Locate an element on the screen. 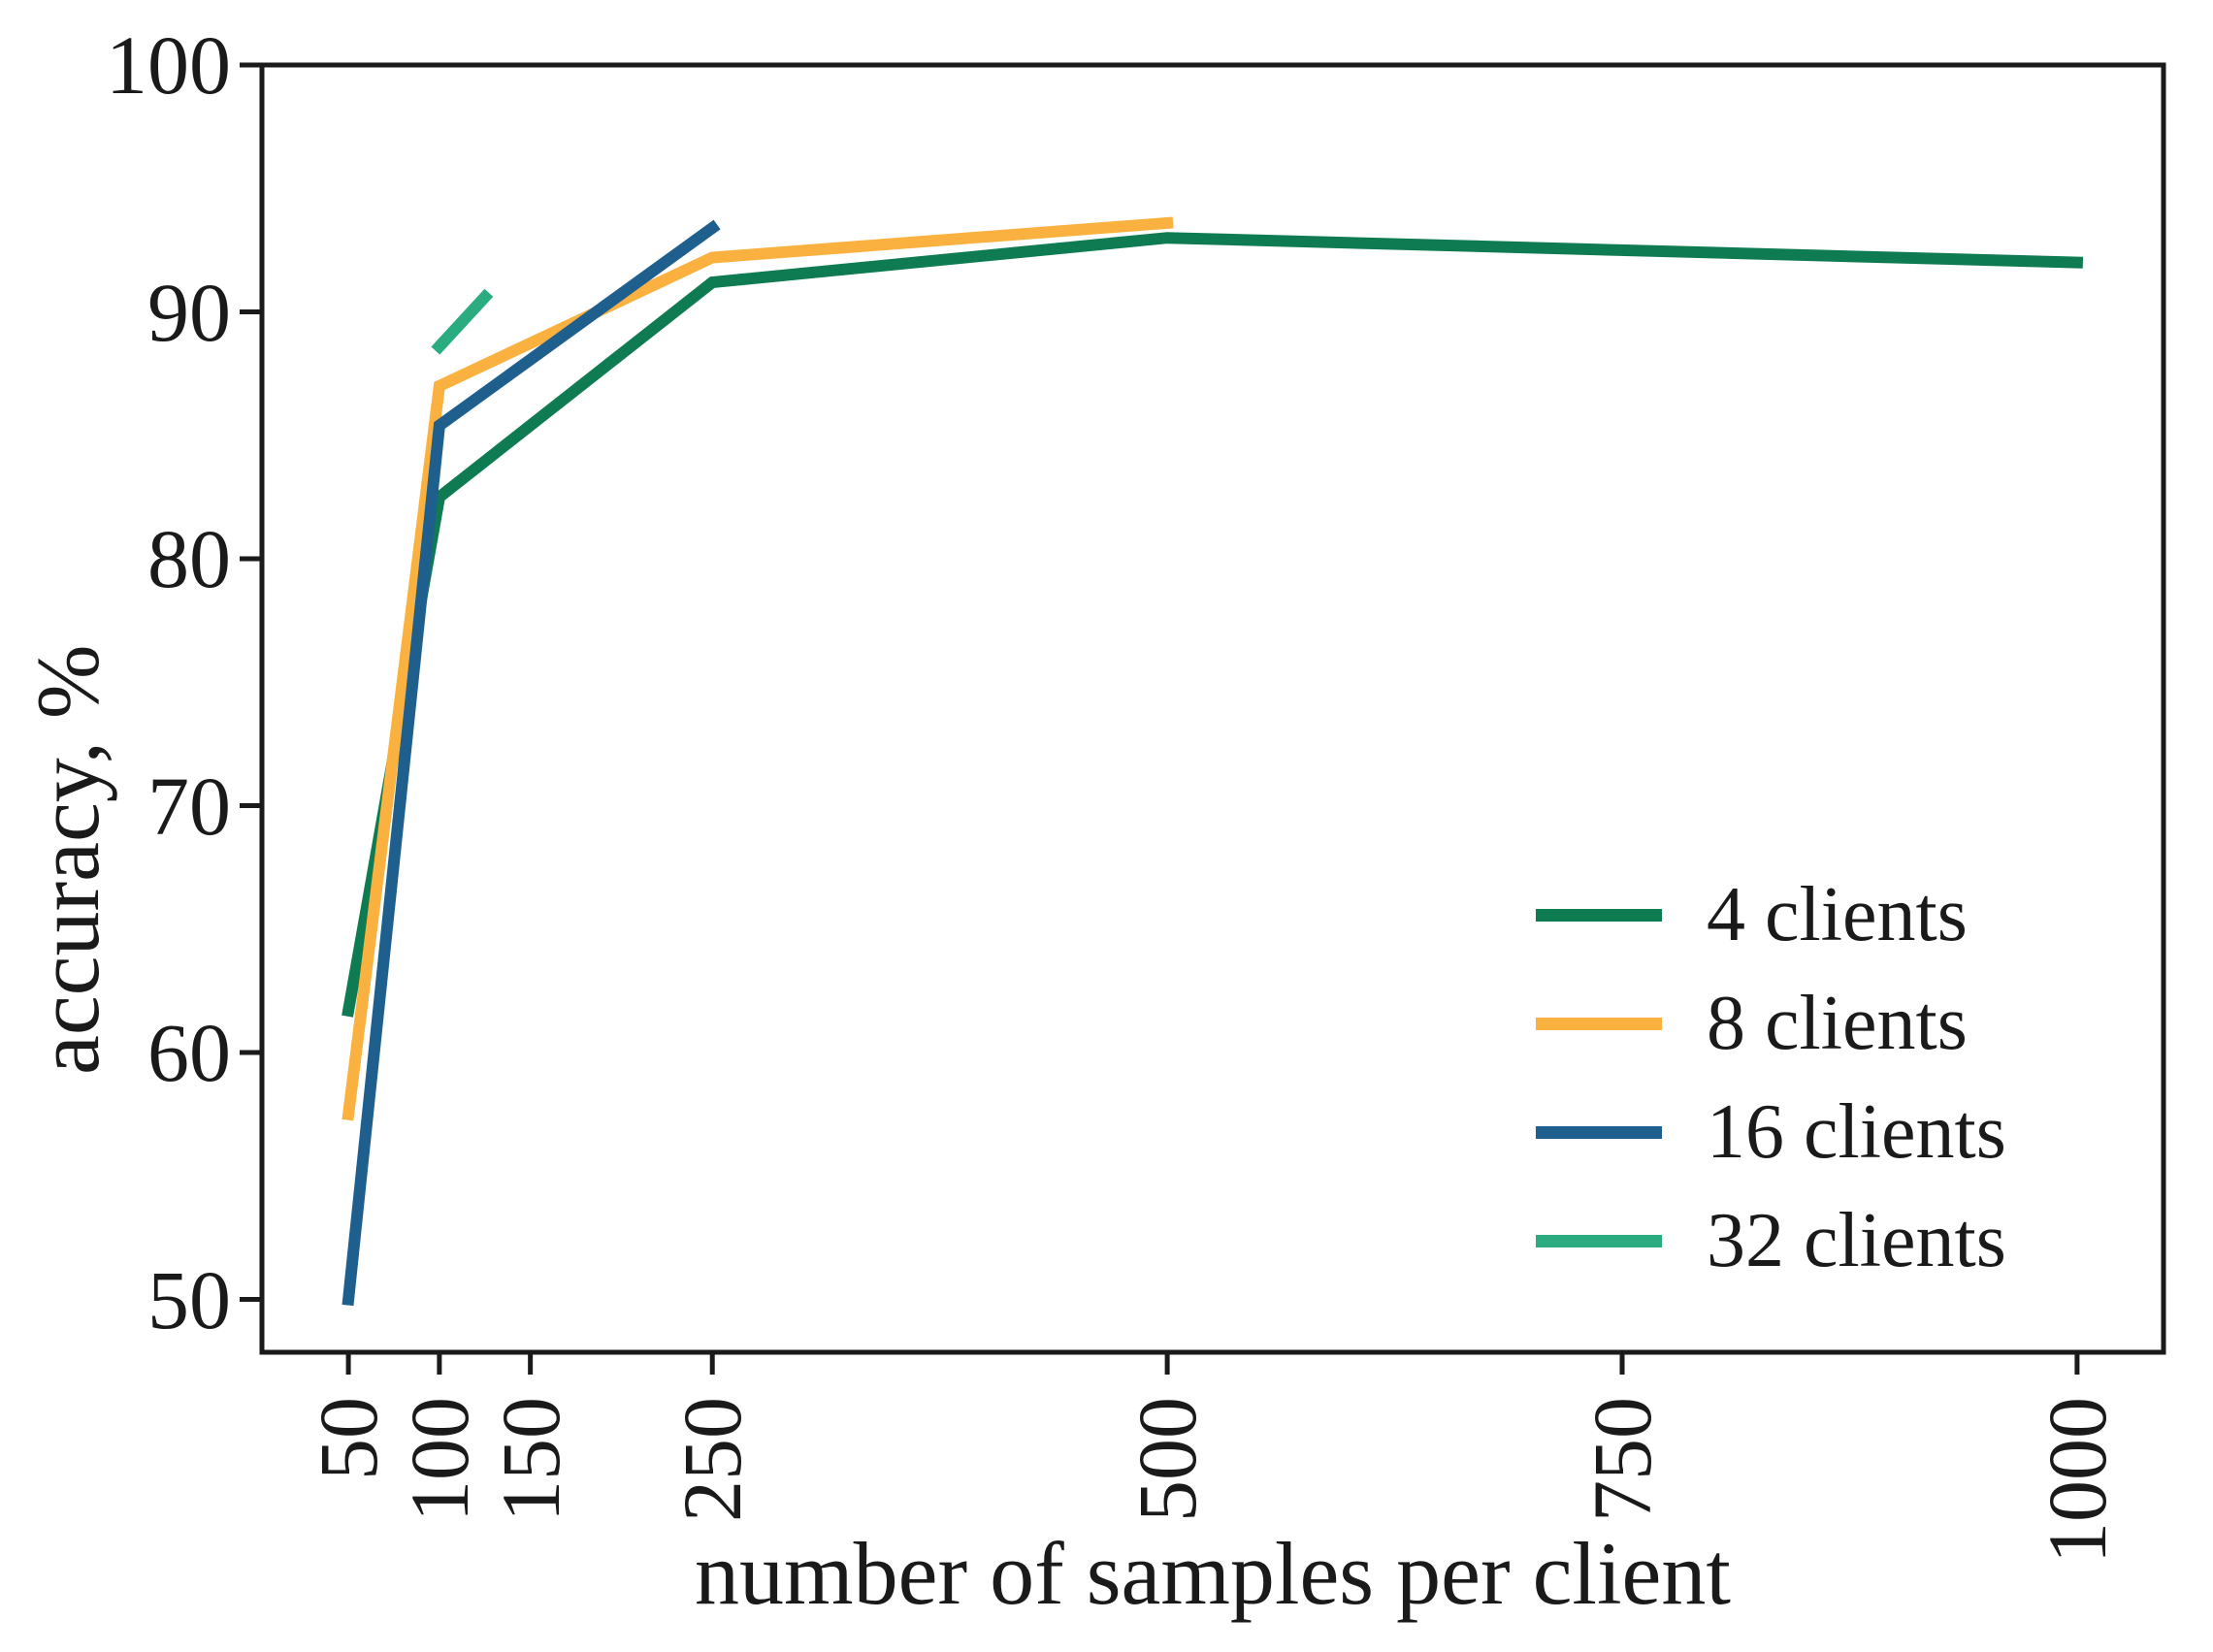 The height and width of the screenshot is (1652, 2213). legend-label: 16 clients is located at coordinates (1856, 1132).